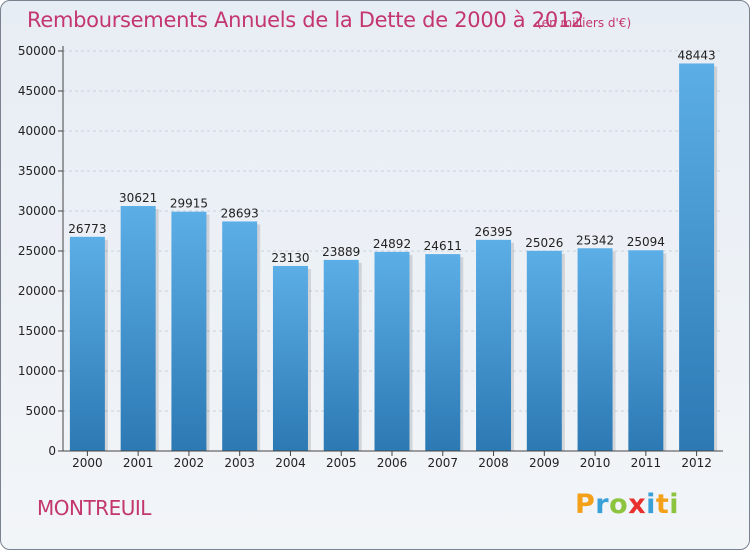 The image size is (750, 550). I want to click on x-tick-label: 2007, so click(442, 463).